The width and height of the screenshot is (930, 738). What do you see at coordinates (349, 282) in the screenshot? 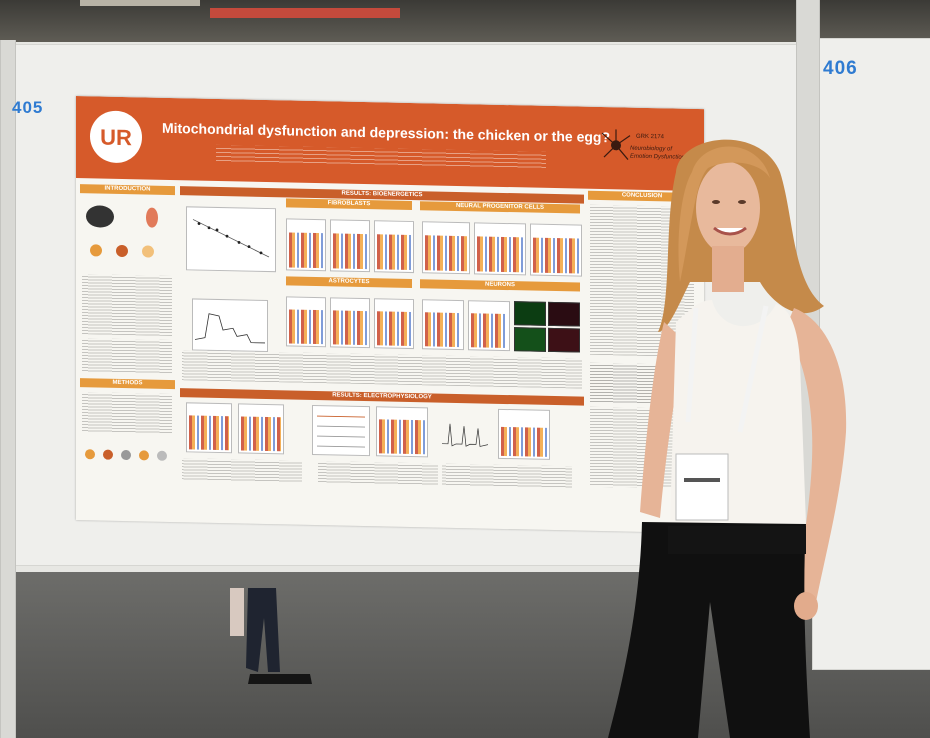
I see `section-astrocytes: ASTROCYTES` at bounding box center [349, 282].